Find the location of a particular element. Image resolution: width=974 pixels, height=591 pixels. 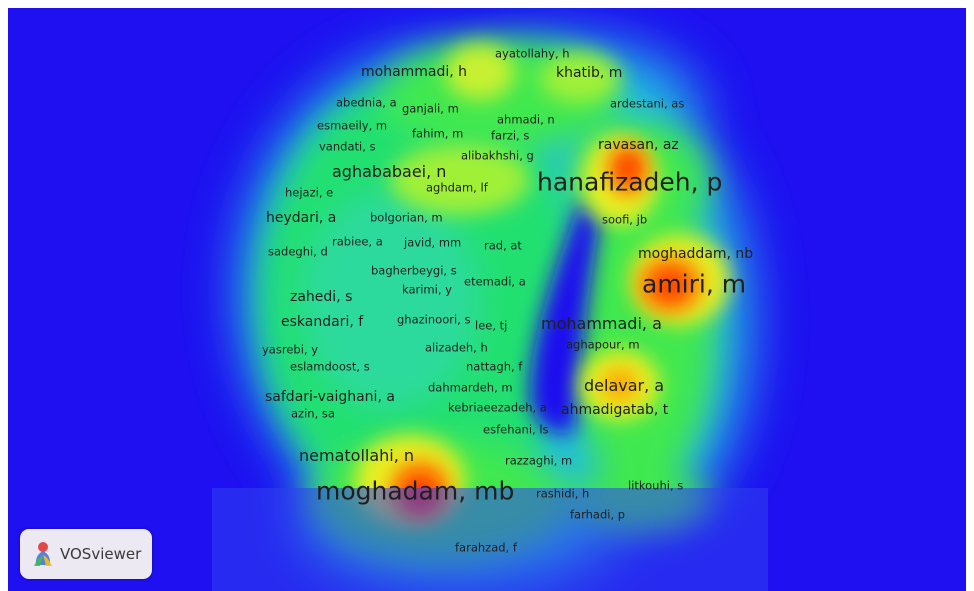

vosviewer-label: VOSviewer is located at coordinates (101, 554).